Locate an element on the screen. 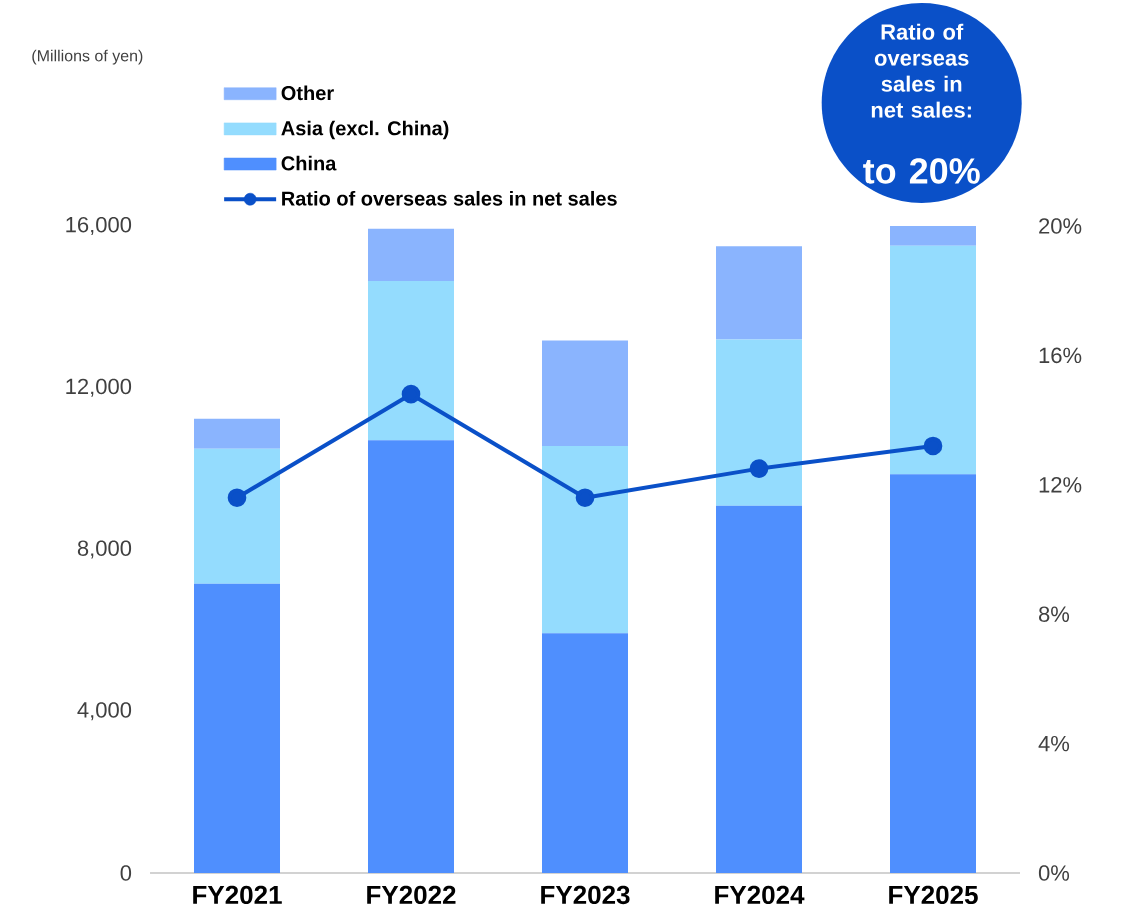 This screenshot has height=923, width=1134. text: to 20% is located at coordinates (921, 171).